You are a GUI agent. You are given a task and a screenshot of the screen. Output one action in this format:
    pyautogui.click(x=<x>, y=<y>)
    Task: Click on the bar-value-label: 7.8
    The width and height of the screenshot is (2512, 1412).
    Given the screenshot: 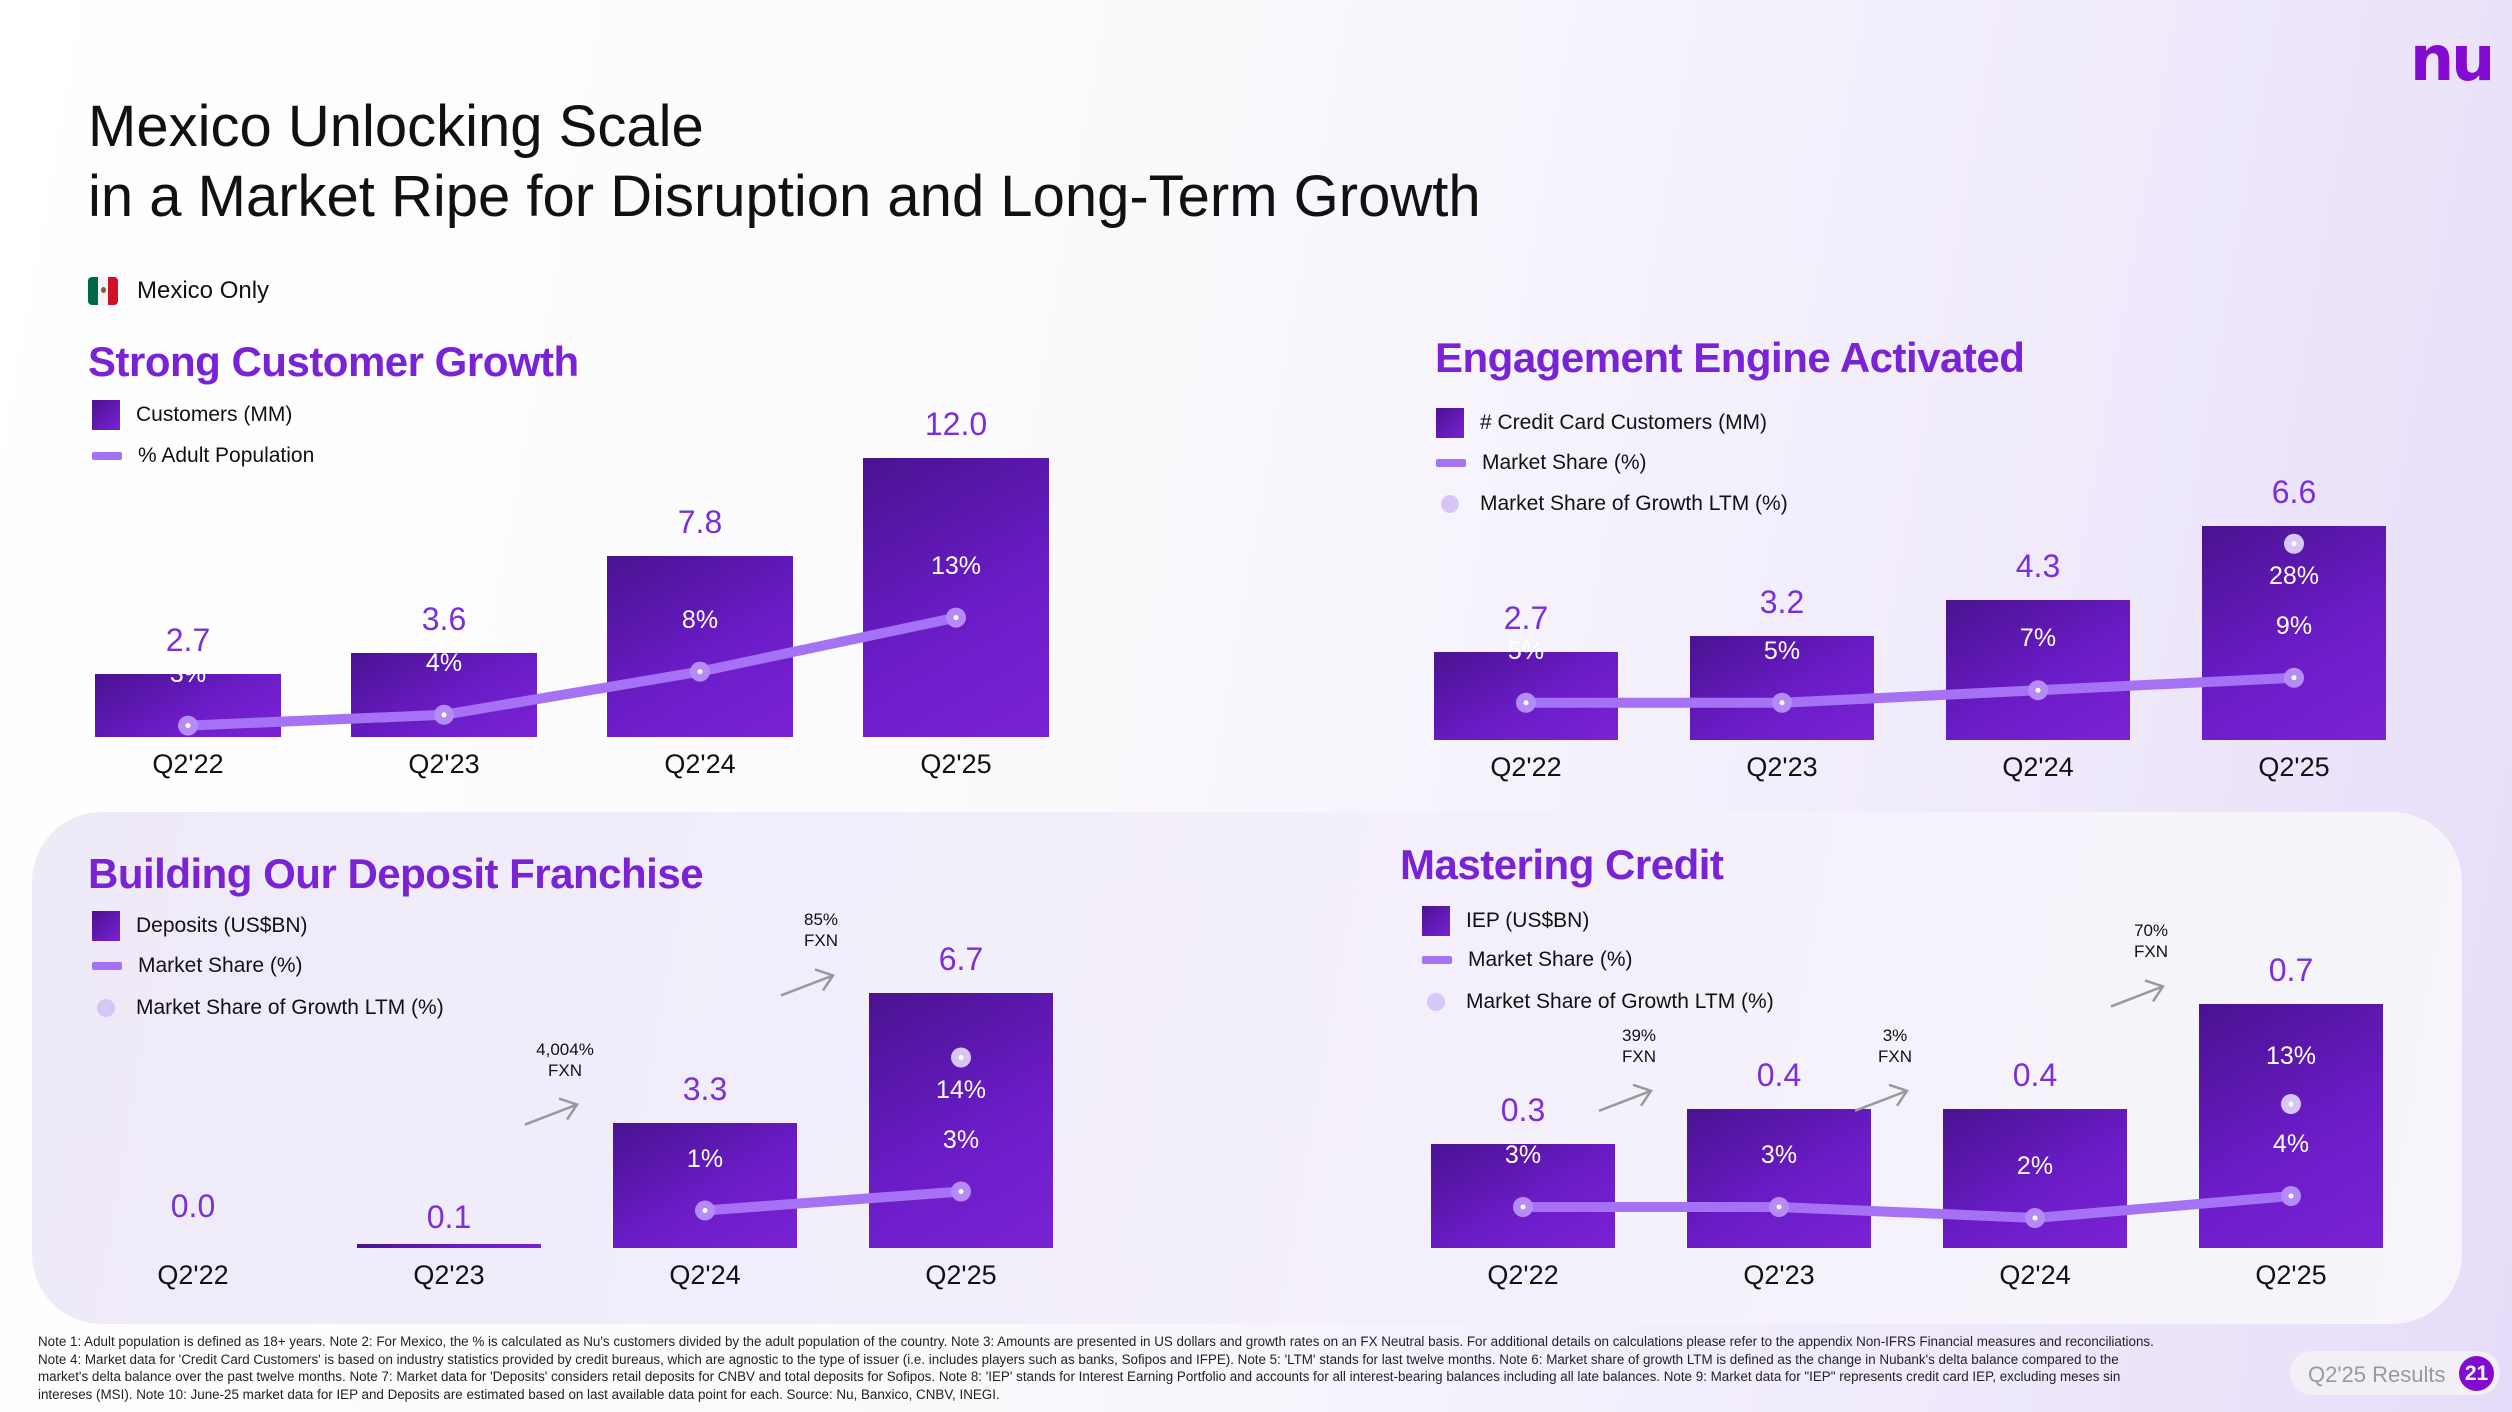 What is the action you would take?
    pyautogui.click(x=700, y=521)
    